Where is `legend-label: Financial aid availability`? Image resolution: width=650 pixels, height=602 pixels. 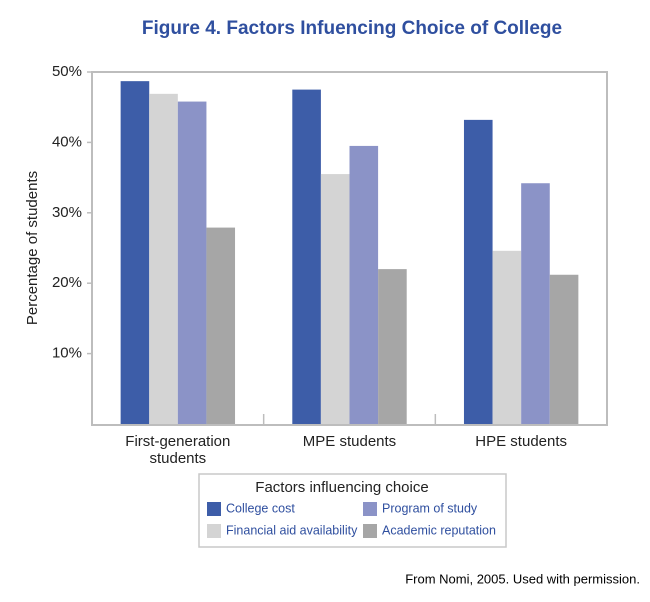 legend-label: Financial aid availability is located at coordinates (292, 530).